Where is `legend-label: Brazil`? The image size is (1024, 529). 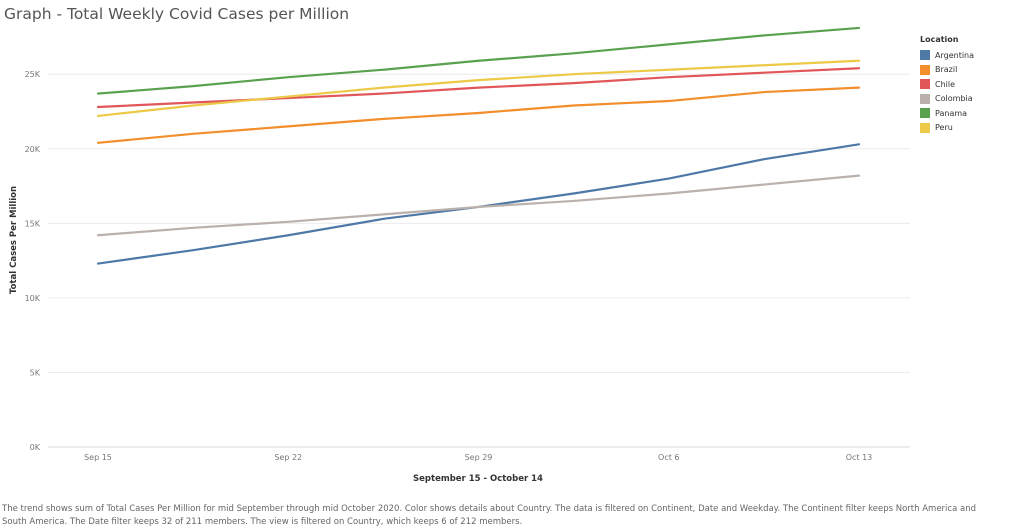
legend-label: Brazil is located at coordinates (946, 70).